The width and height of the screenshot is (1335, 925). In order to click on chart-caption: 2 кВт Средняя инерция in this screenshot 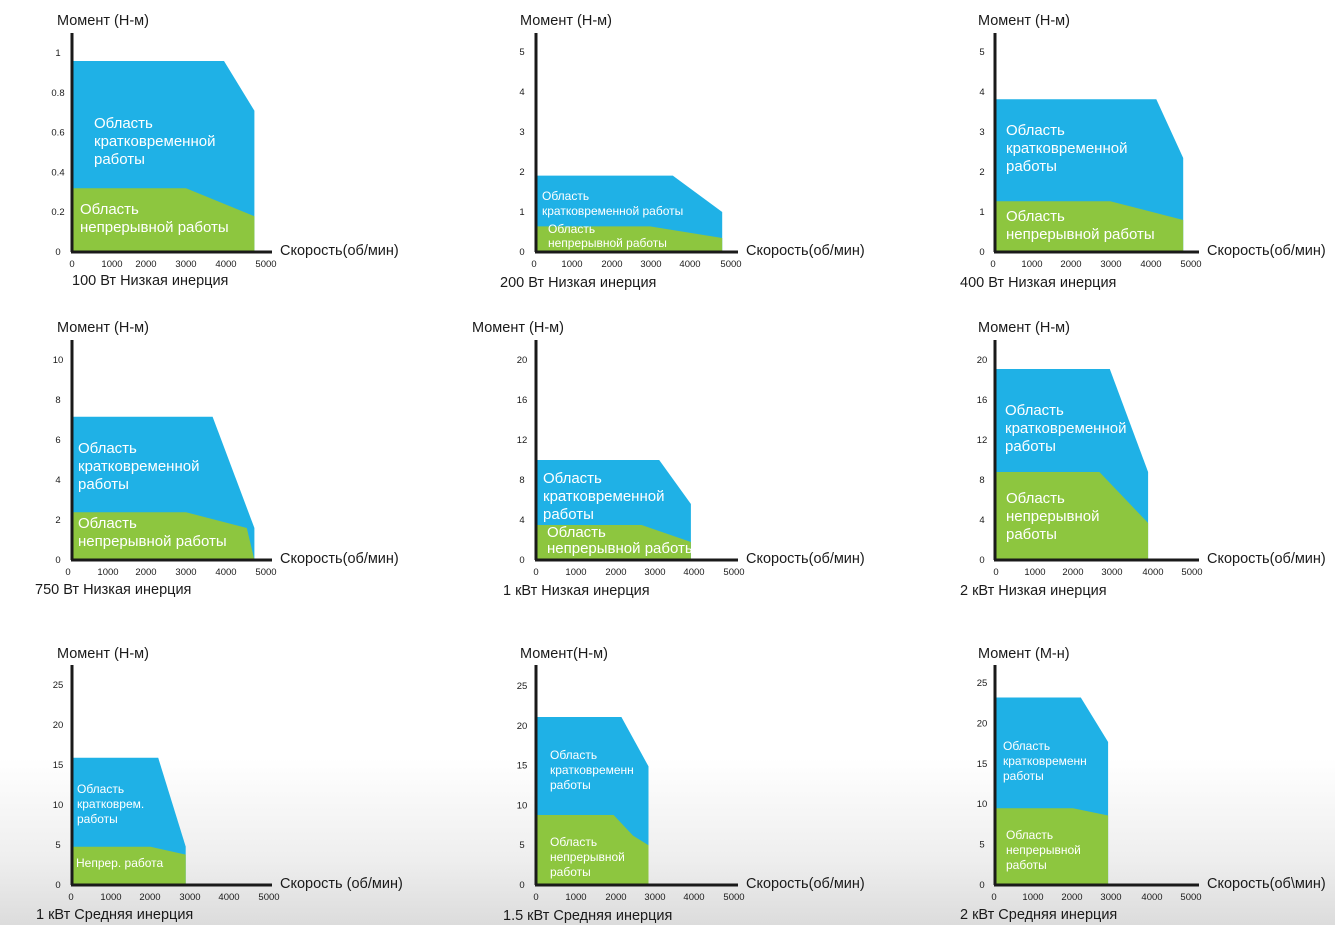, I will do `click(1038, 915)`.